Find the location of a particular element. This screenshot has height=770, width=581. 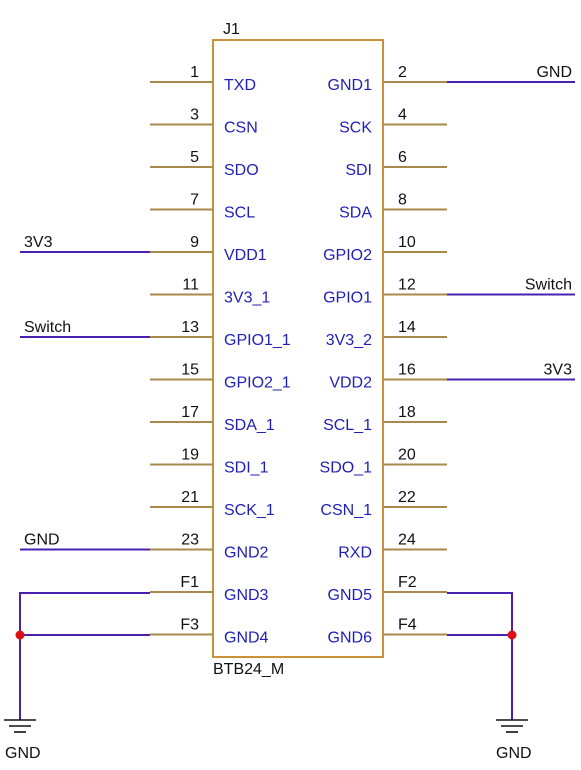

pin-name: GND2 is located at coordinates (246, 553).